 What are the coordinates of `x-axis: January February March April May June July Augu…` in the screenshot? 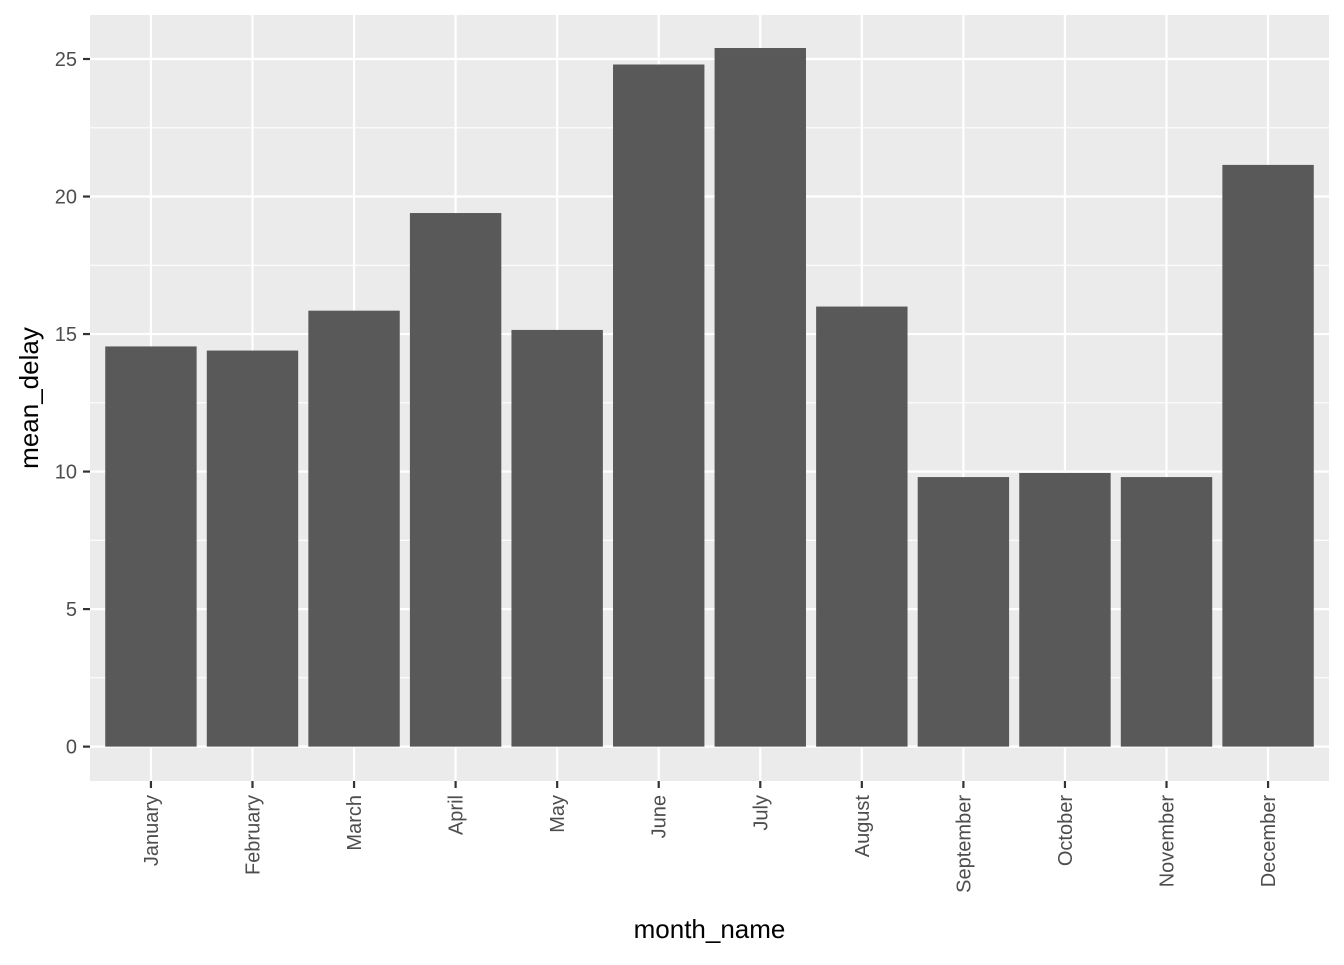 It's located at (710, 837).